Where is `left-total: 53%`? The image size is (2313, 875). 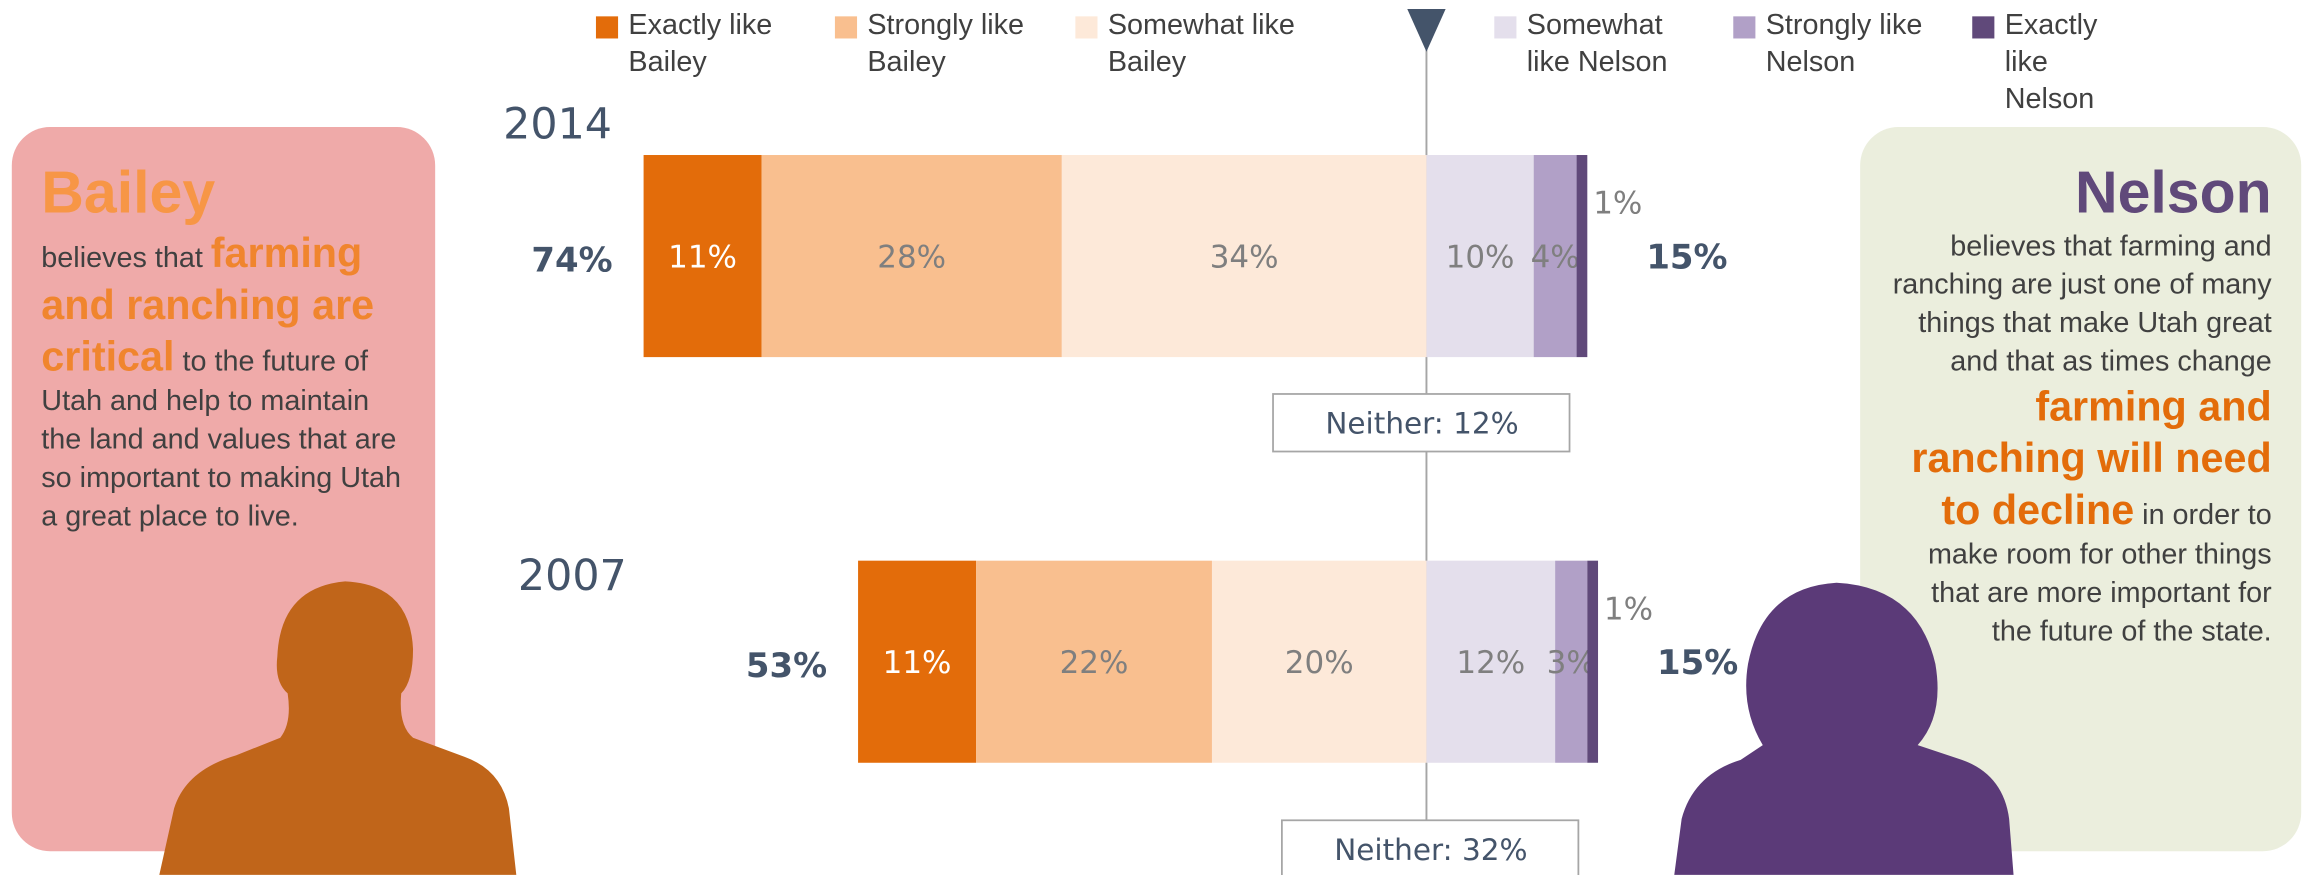 left-total: 53% is located at coordinates (786, 665).